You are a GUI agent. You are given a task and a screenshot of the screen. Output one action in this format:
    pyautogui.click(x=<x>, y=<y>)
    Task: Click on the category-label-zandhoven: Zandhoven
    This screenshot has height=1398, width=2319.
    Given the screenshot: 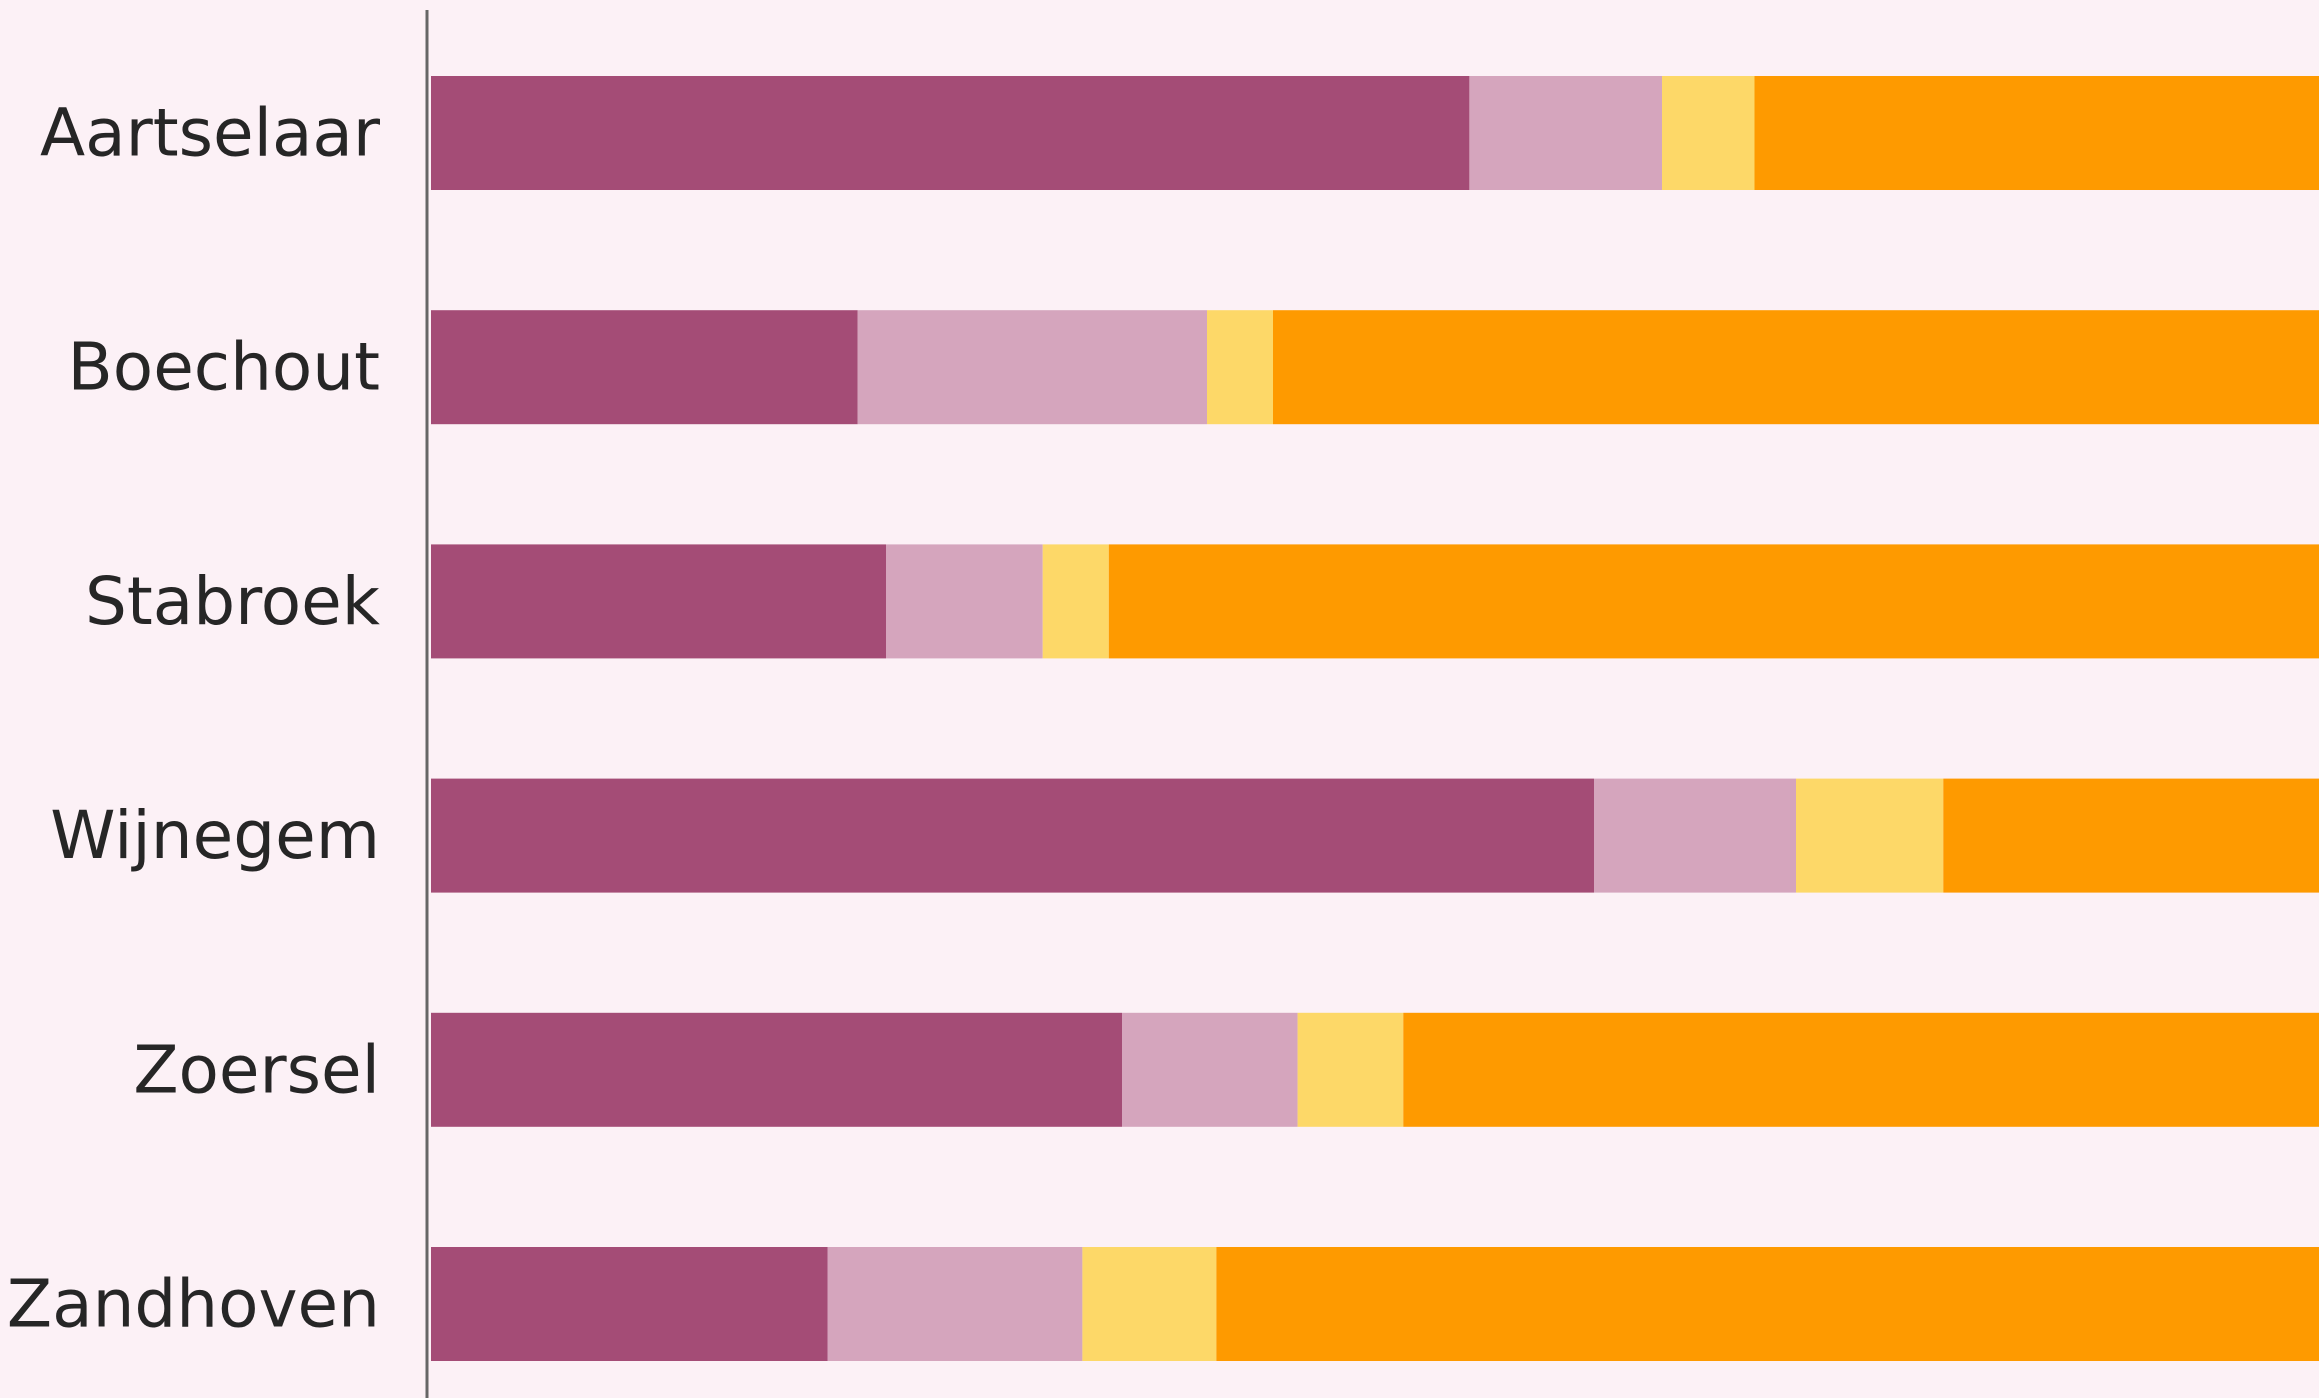 What is the action you would take?
    pyautogui.click(x=193, y=1304)
    